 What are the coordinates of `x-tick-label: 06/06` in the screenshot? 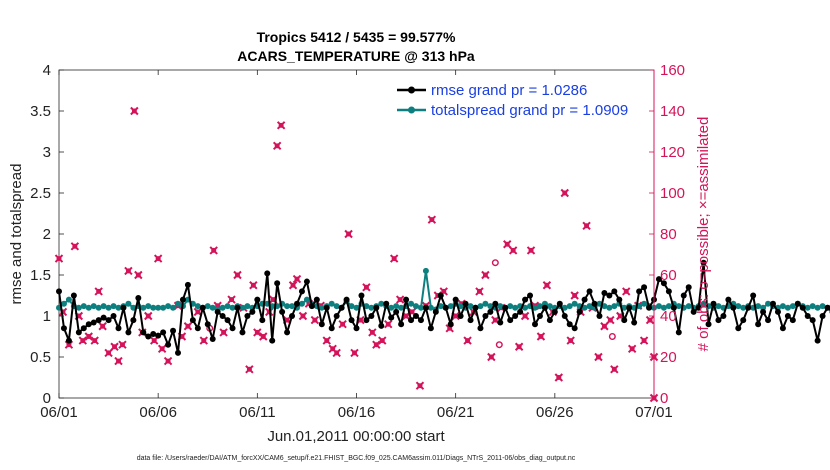 It's located at (158, 412).